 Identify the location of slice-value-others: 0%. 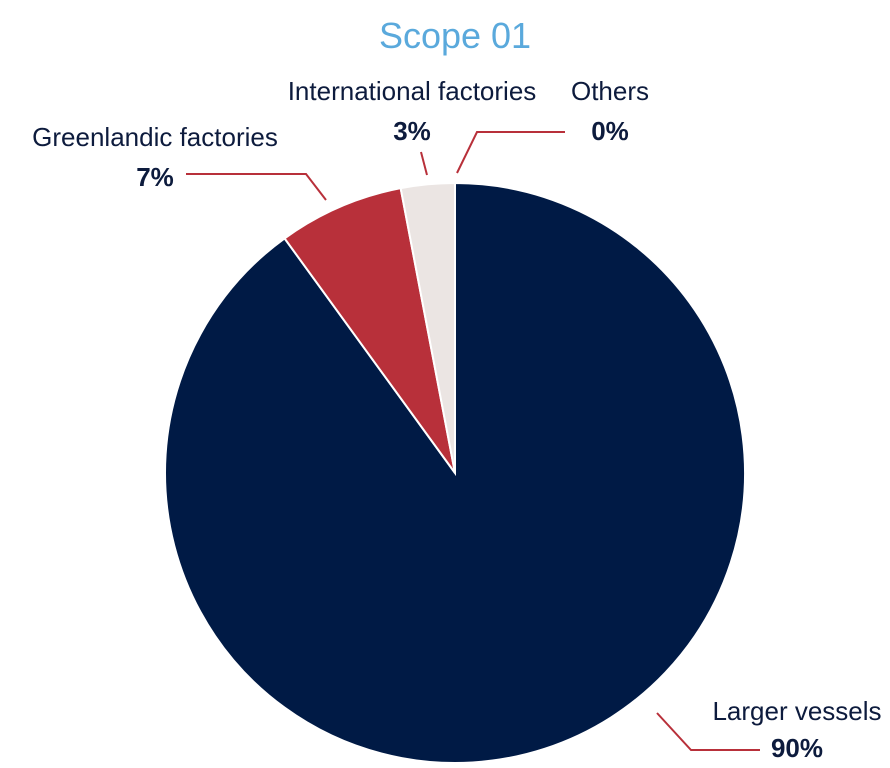
(610, 131).